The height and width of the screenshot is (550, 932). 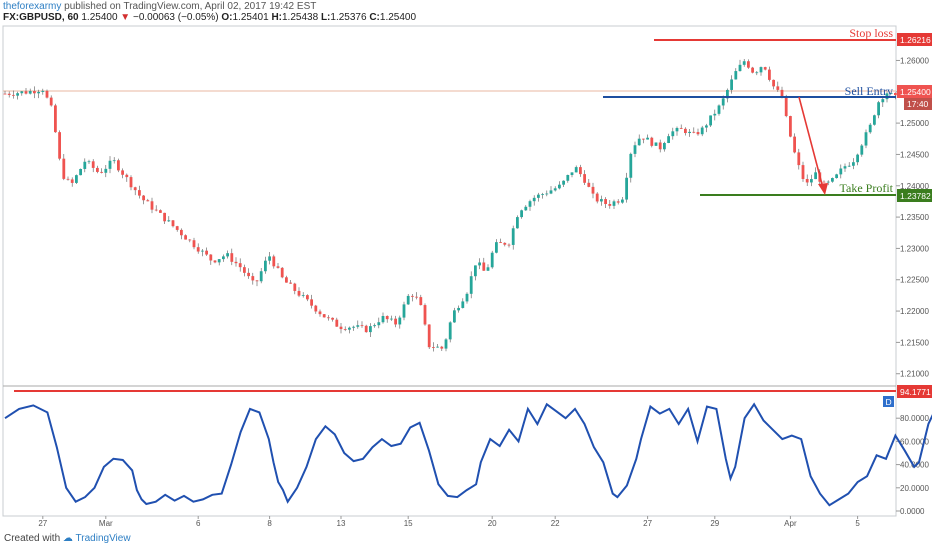 I want to click on forecast-arrow, so click(x=813, y=145).